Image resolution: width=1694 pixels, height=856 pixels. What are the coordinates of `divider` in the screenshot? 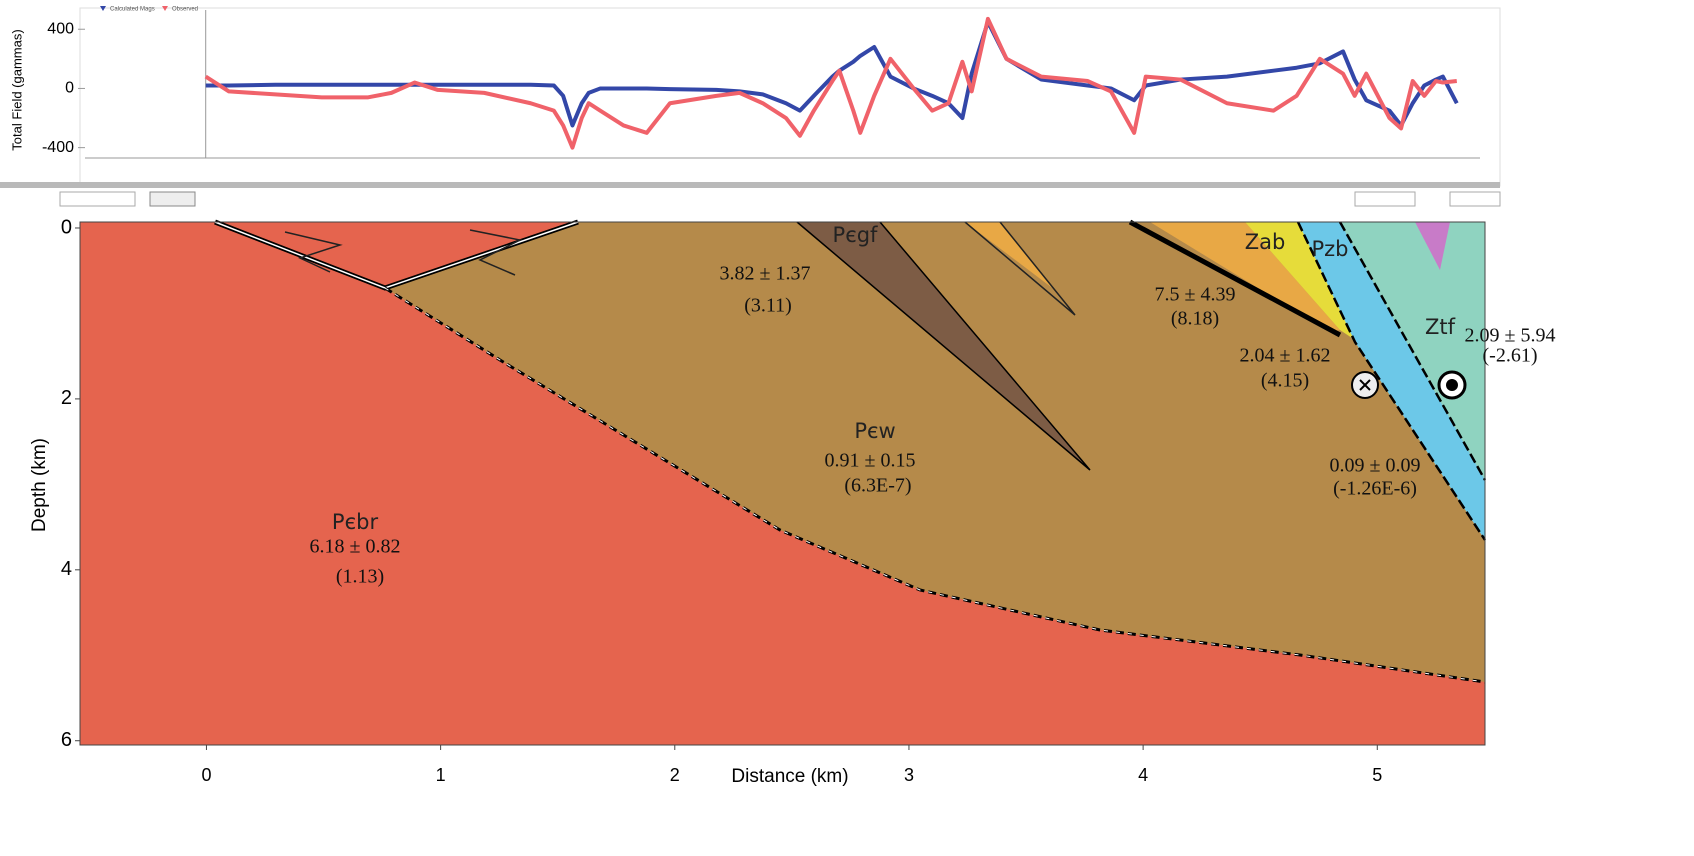 It's located at (750, 185).